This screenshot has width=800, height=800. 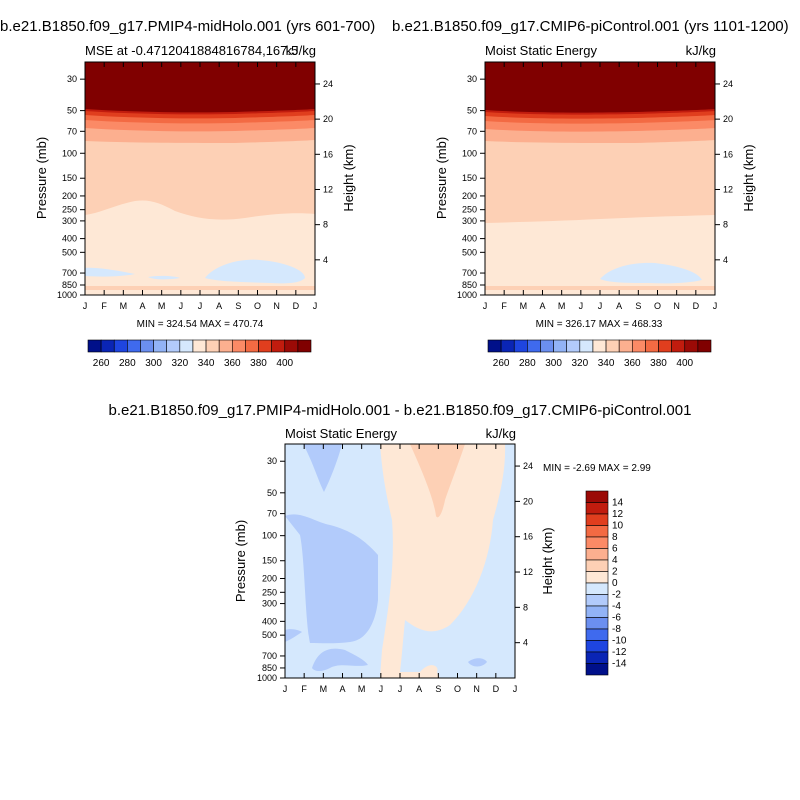 What do you see at coordinates (153, 363) in the screenshot?
I see `colorbar-label: 300` at bounding box center [153, 363].